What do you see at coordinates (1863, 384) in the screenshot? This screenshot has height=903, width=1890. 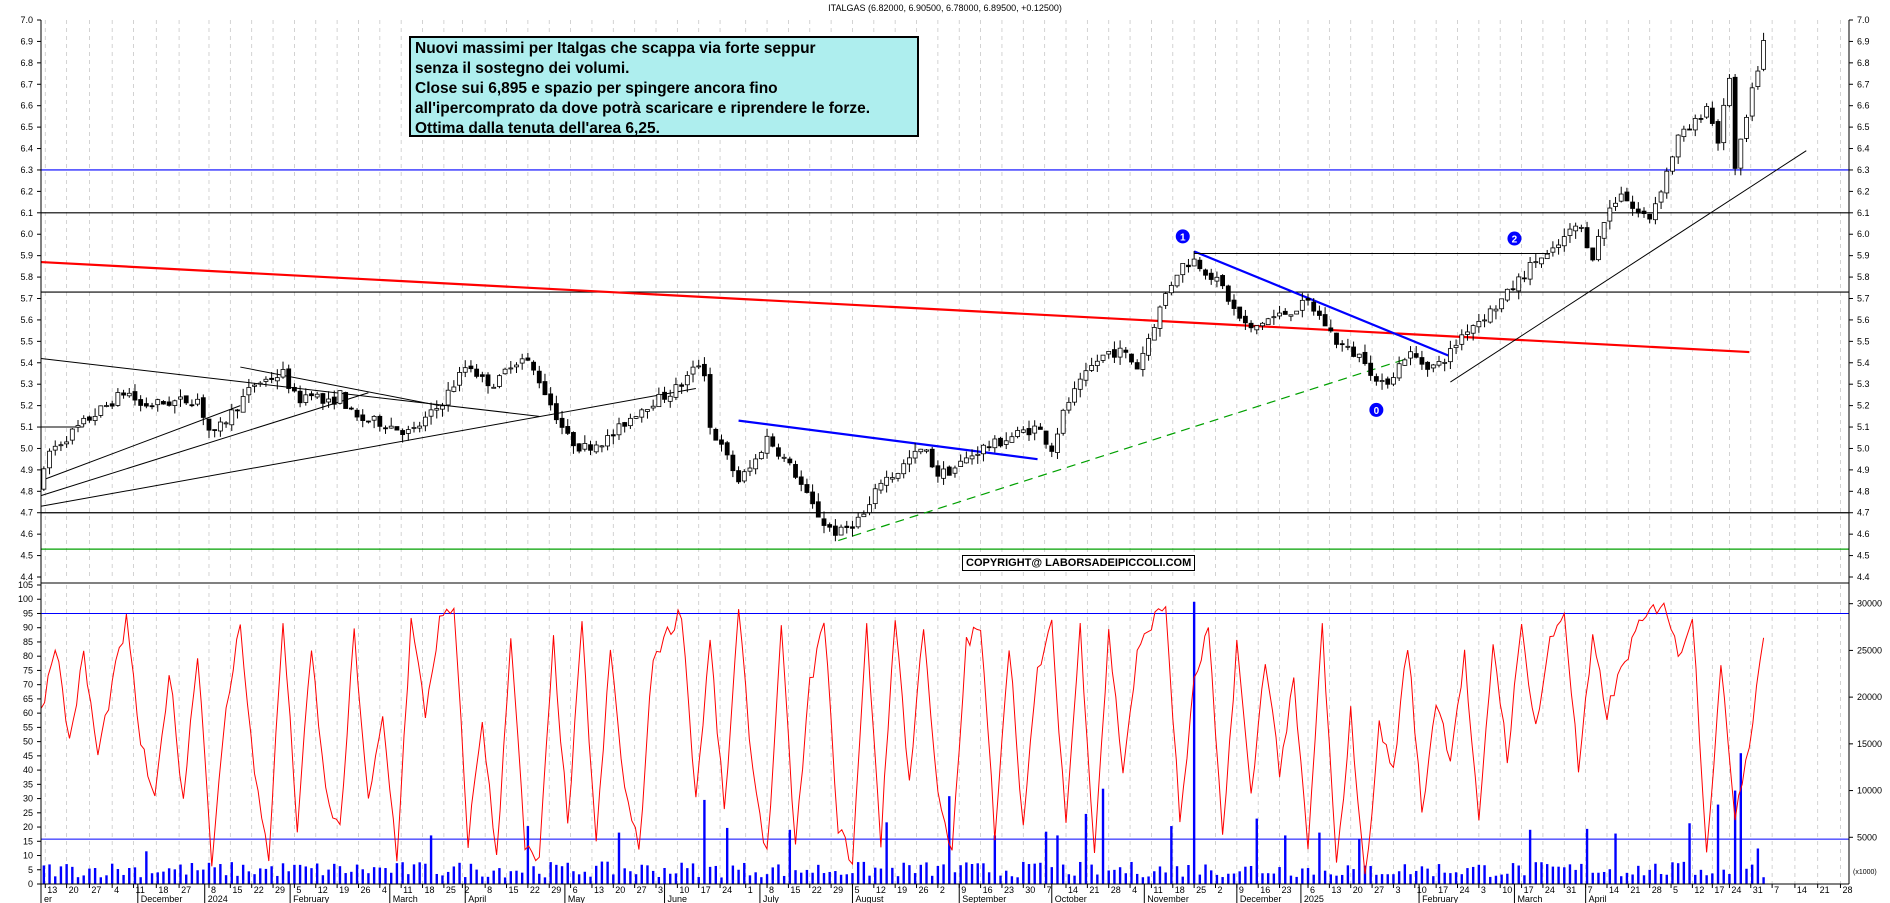 I see `y-tick-label: 5.3` at bounding box center [1863, 384].